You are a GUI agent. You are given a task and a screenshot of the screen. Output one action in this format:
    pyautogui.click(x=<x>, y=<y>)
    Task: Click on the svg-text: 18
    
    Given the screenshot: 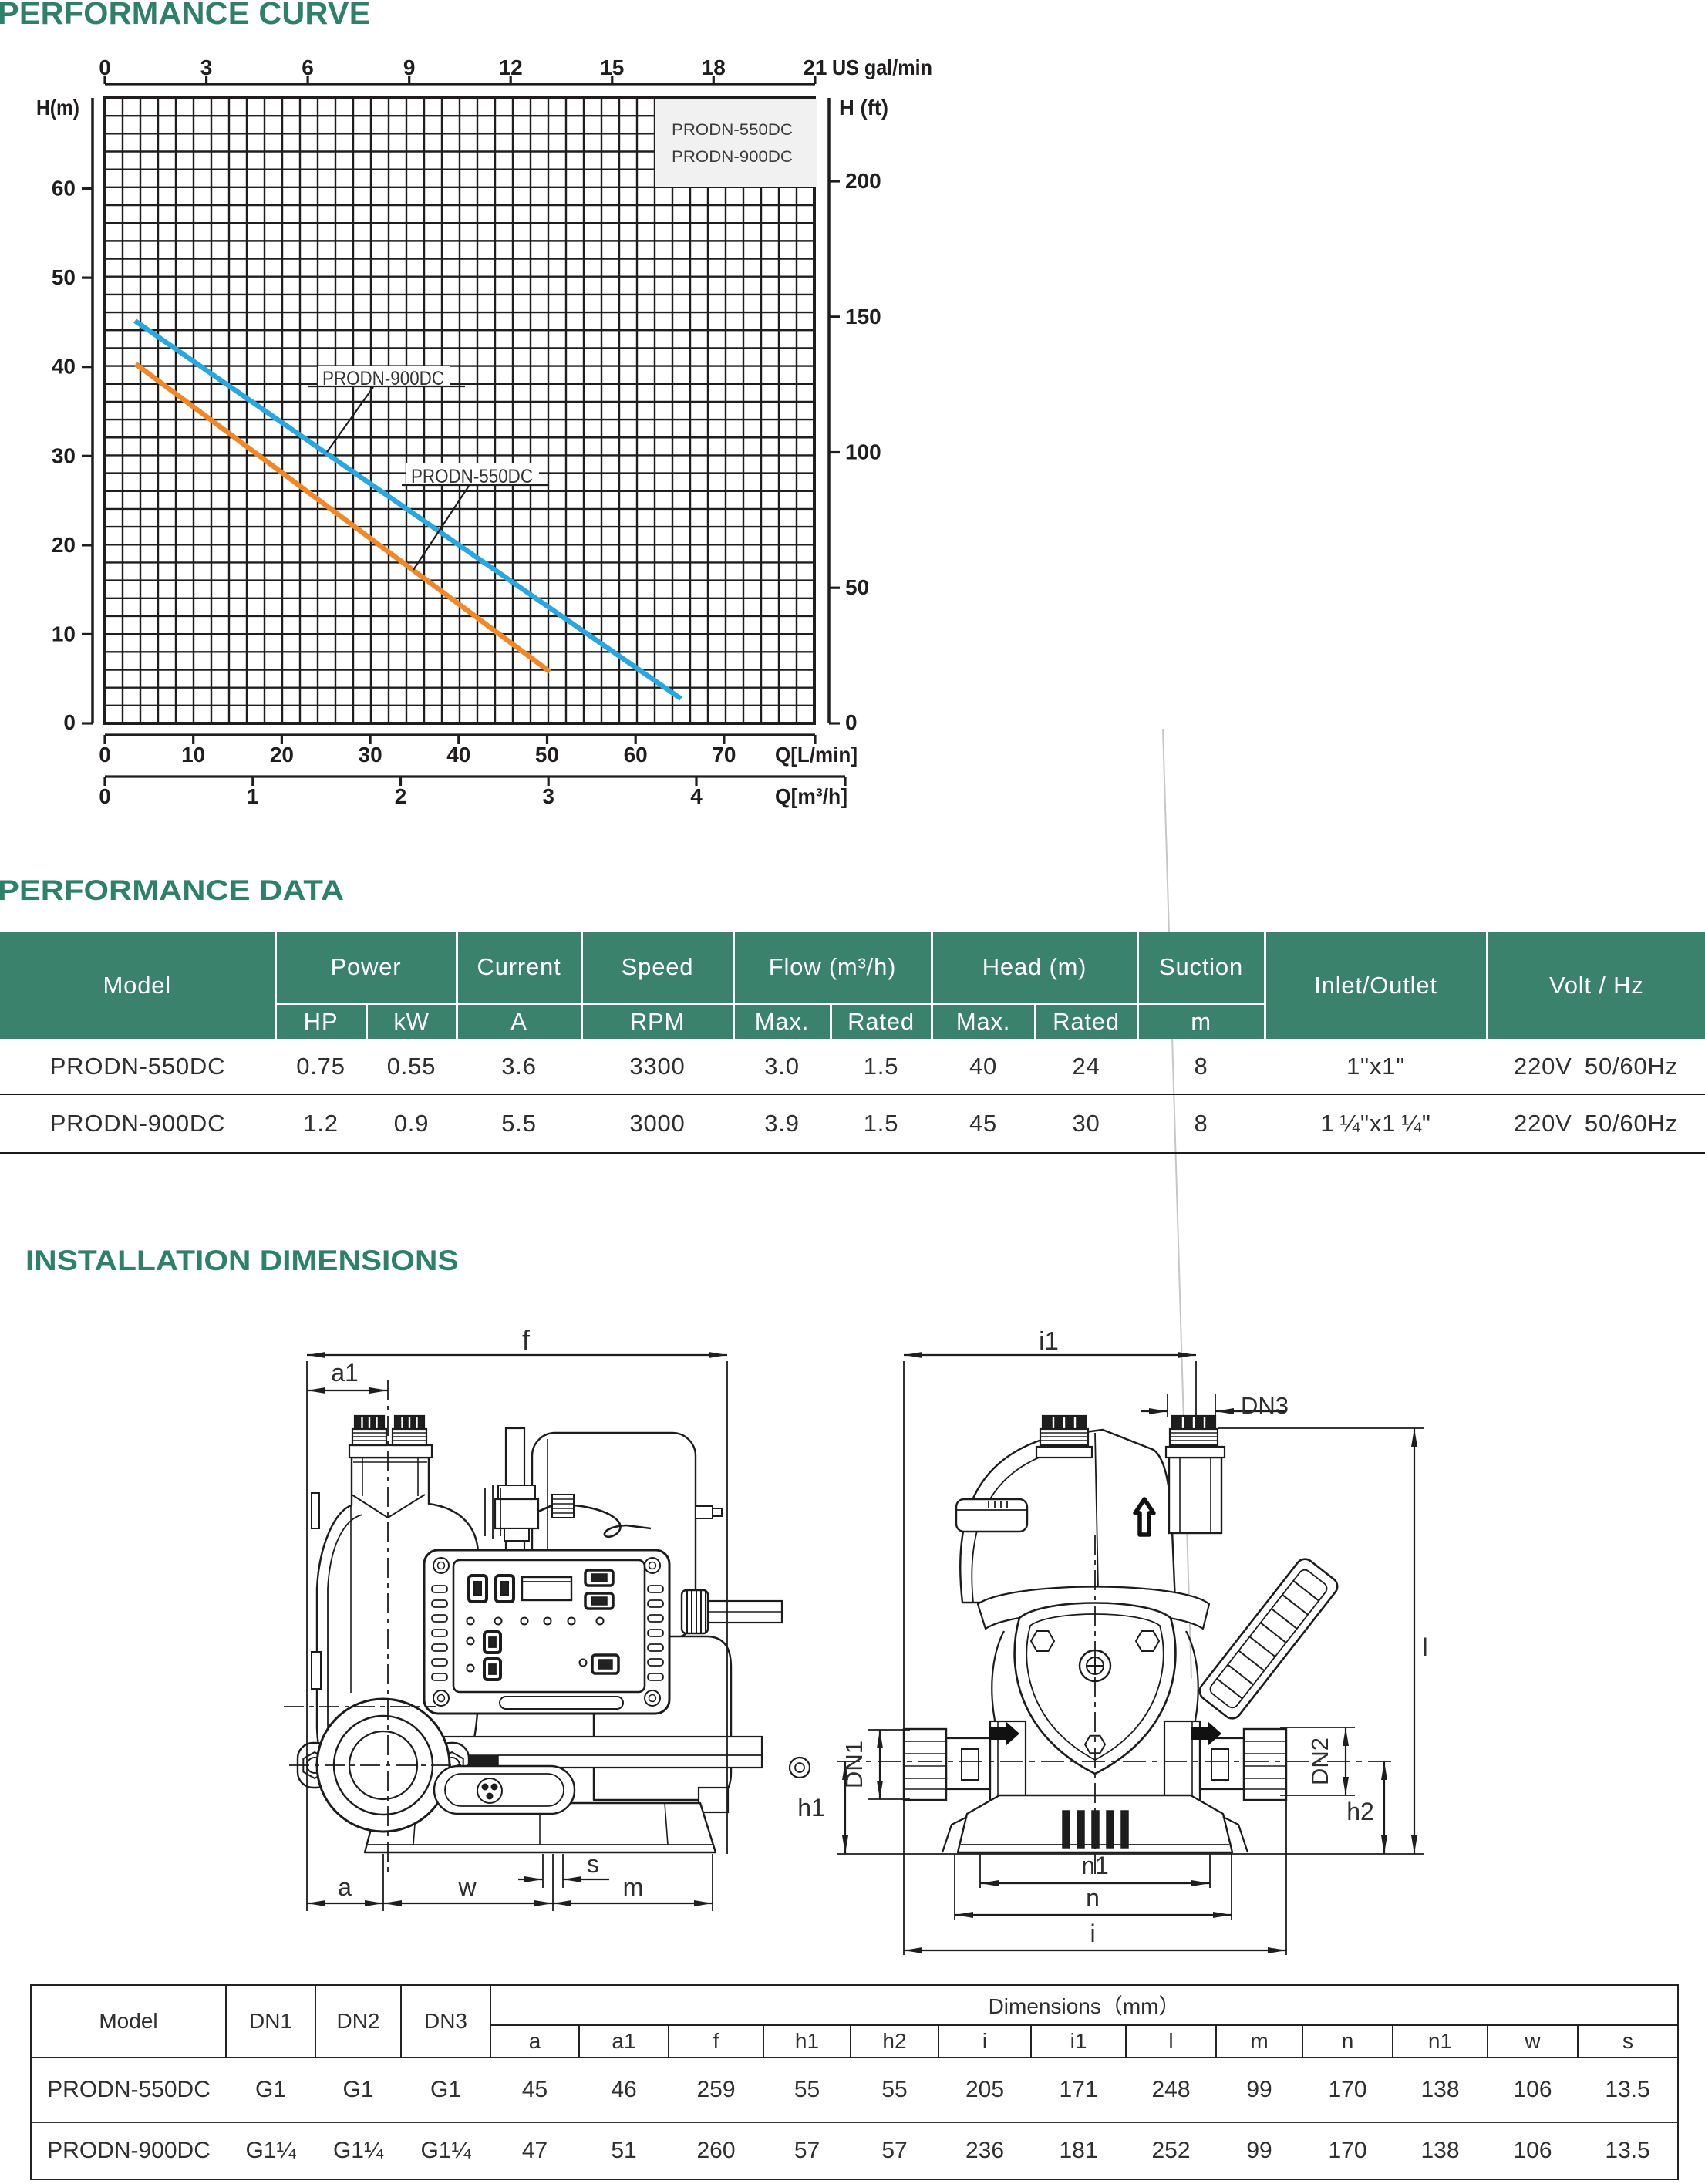 What is the action you would take?
    pyautogui.click(x=714, y=67)
    